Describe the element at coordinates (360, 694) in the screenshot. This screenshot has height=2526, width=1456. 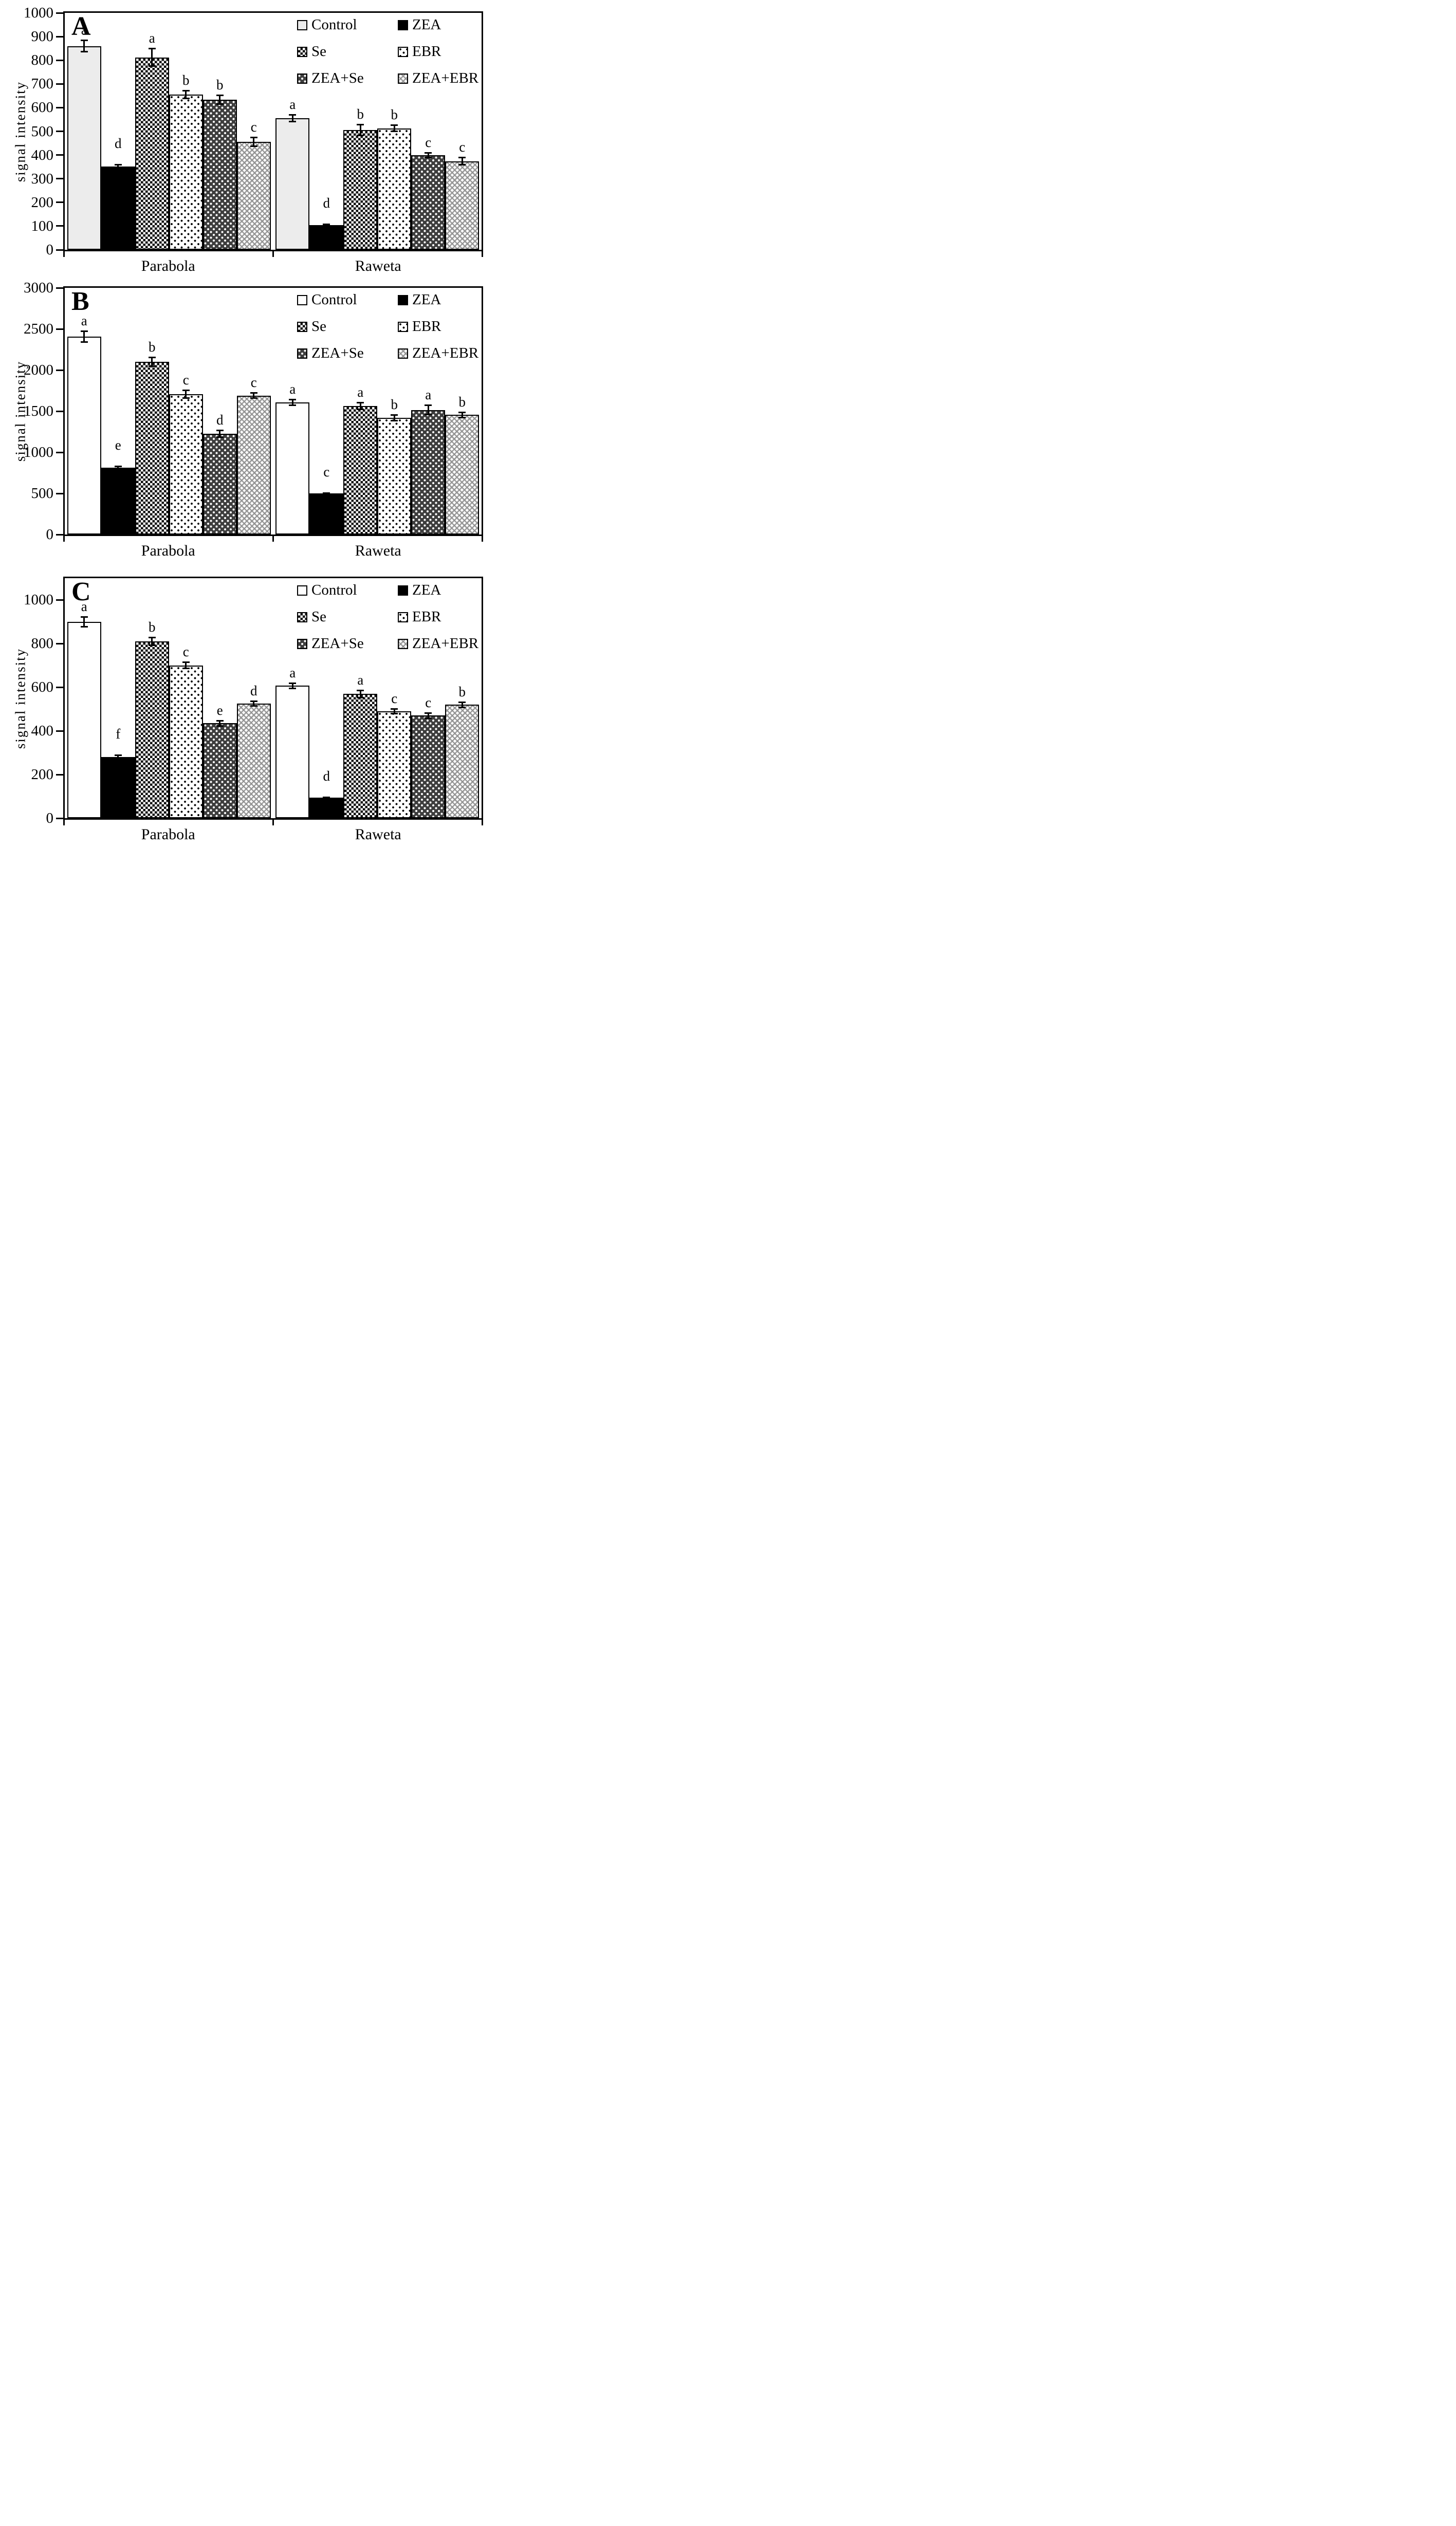
I see `error-bar-se-raweta` at that location.